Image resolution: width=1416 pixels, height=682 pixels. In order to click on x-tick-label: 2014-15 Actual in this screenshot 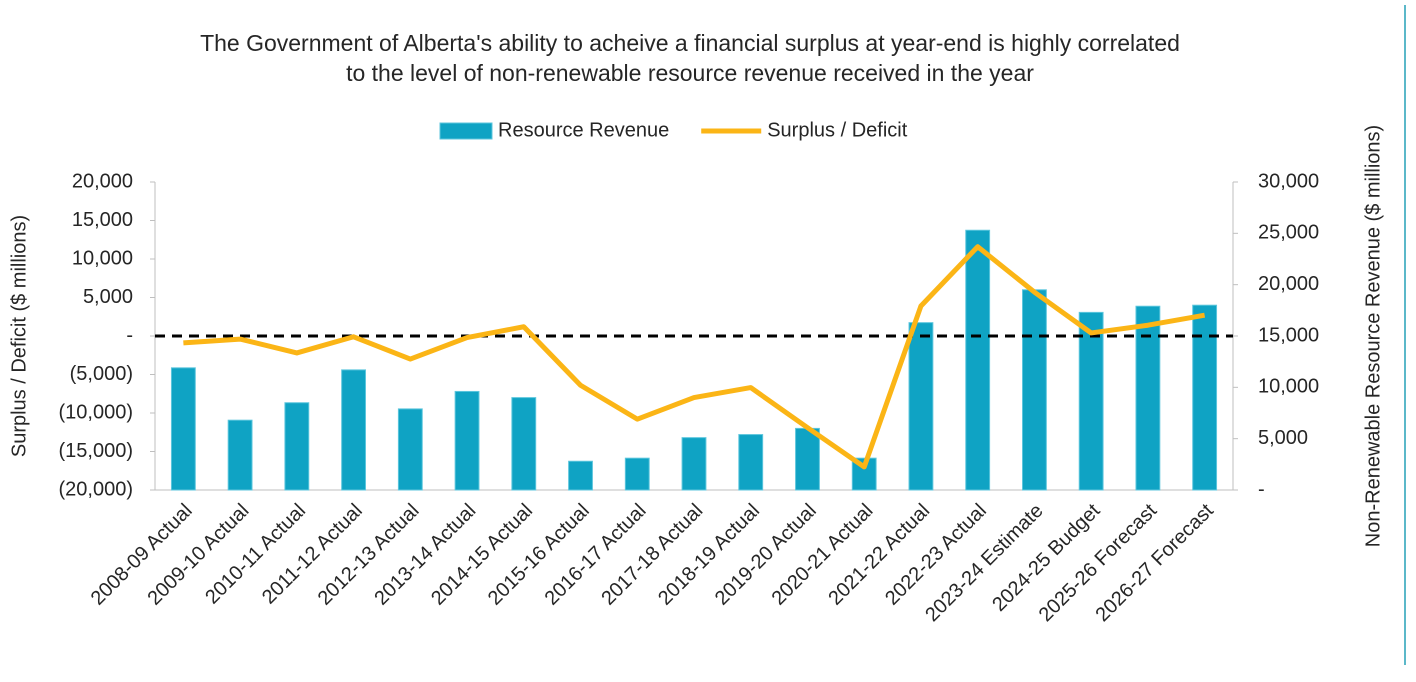, I will do `click(482, 555)`.